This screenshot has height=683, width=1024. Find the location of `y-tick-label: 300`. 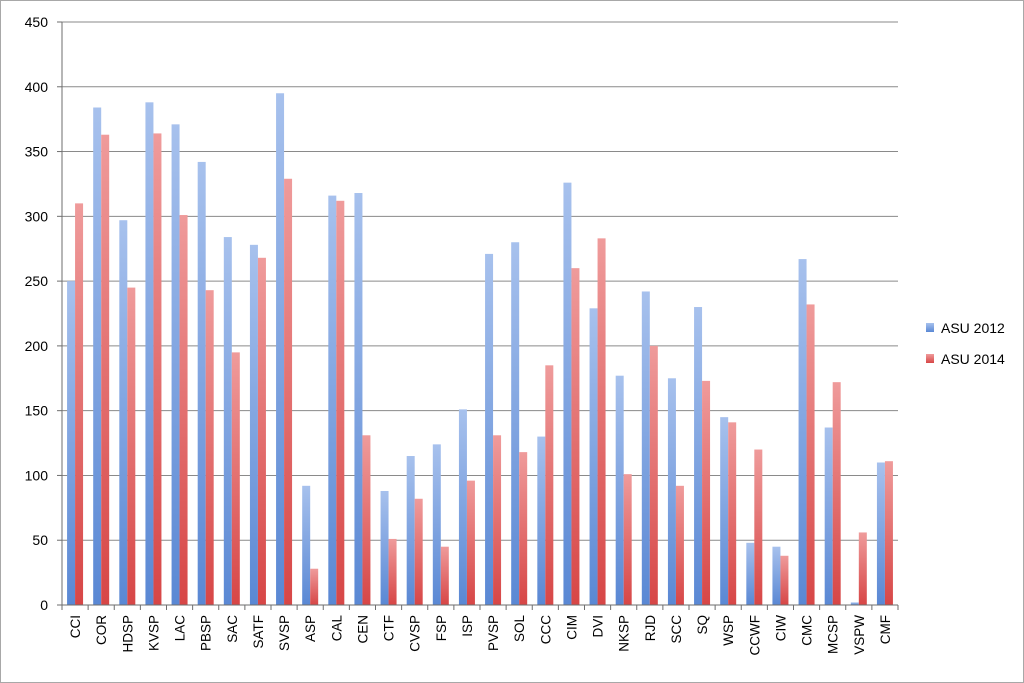

y-tick-label: 300 is located at coordinates (37, 216).